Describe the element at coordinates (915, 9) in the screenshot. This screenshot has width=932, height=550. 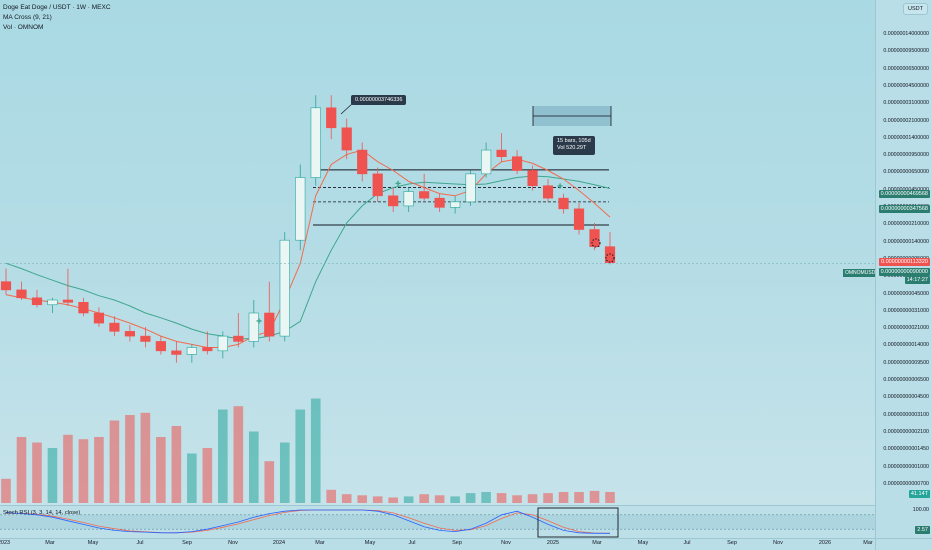
I see `currency-button: USDT` at that location.